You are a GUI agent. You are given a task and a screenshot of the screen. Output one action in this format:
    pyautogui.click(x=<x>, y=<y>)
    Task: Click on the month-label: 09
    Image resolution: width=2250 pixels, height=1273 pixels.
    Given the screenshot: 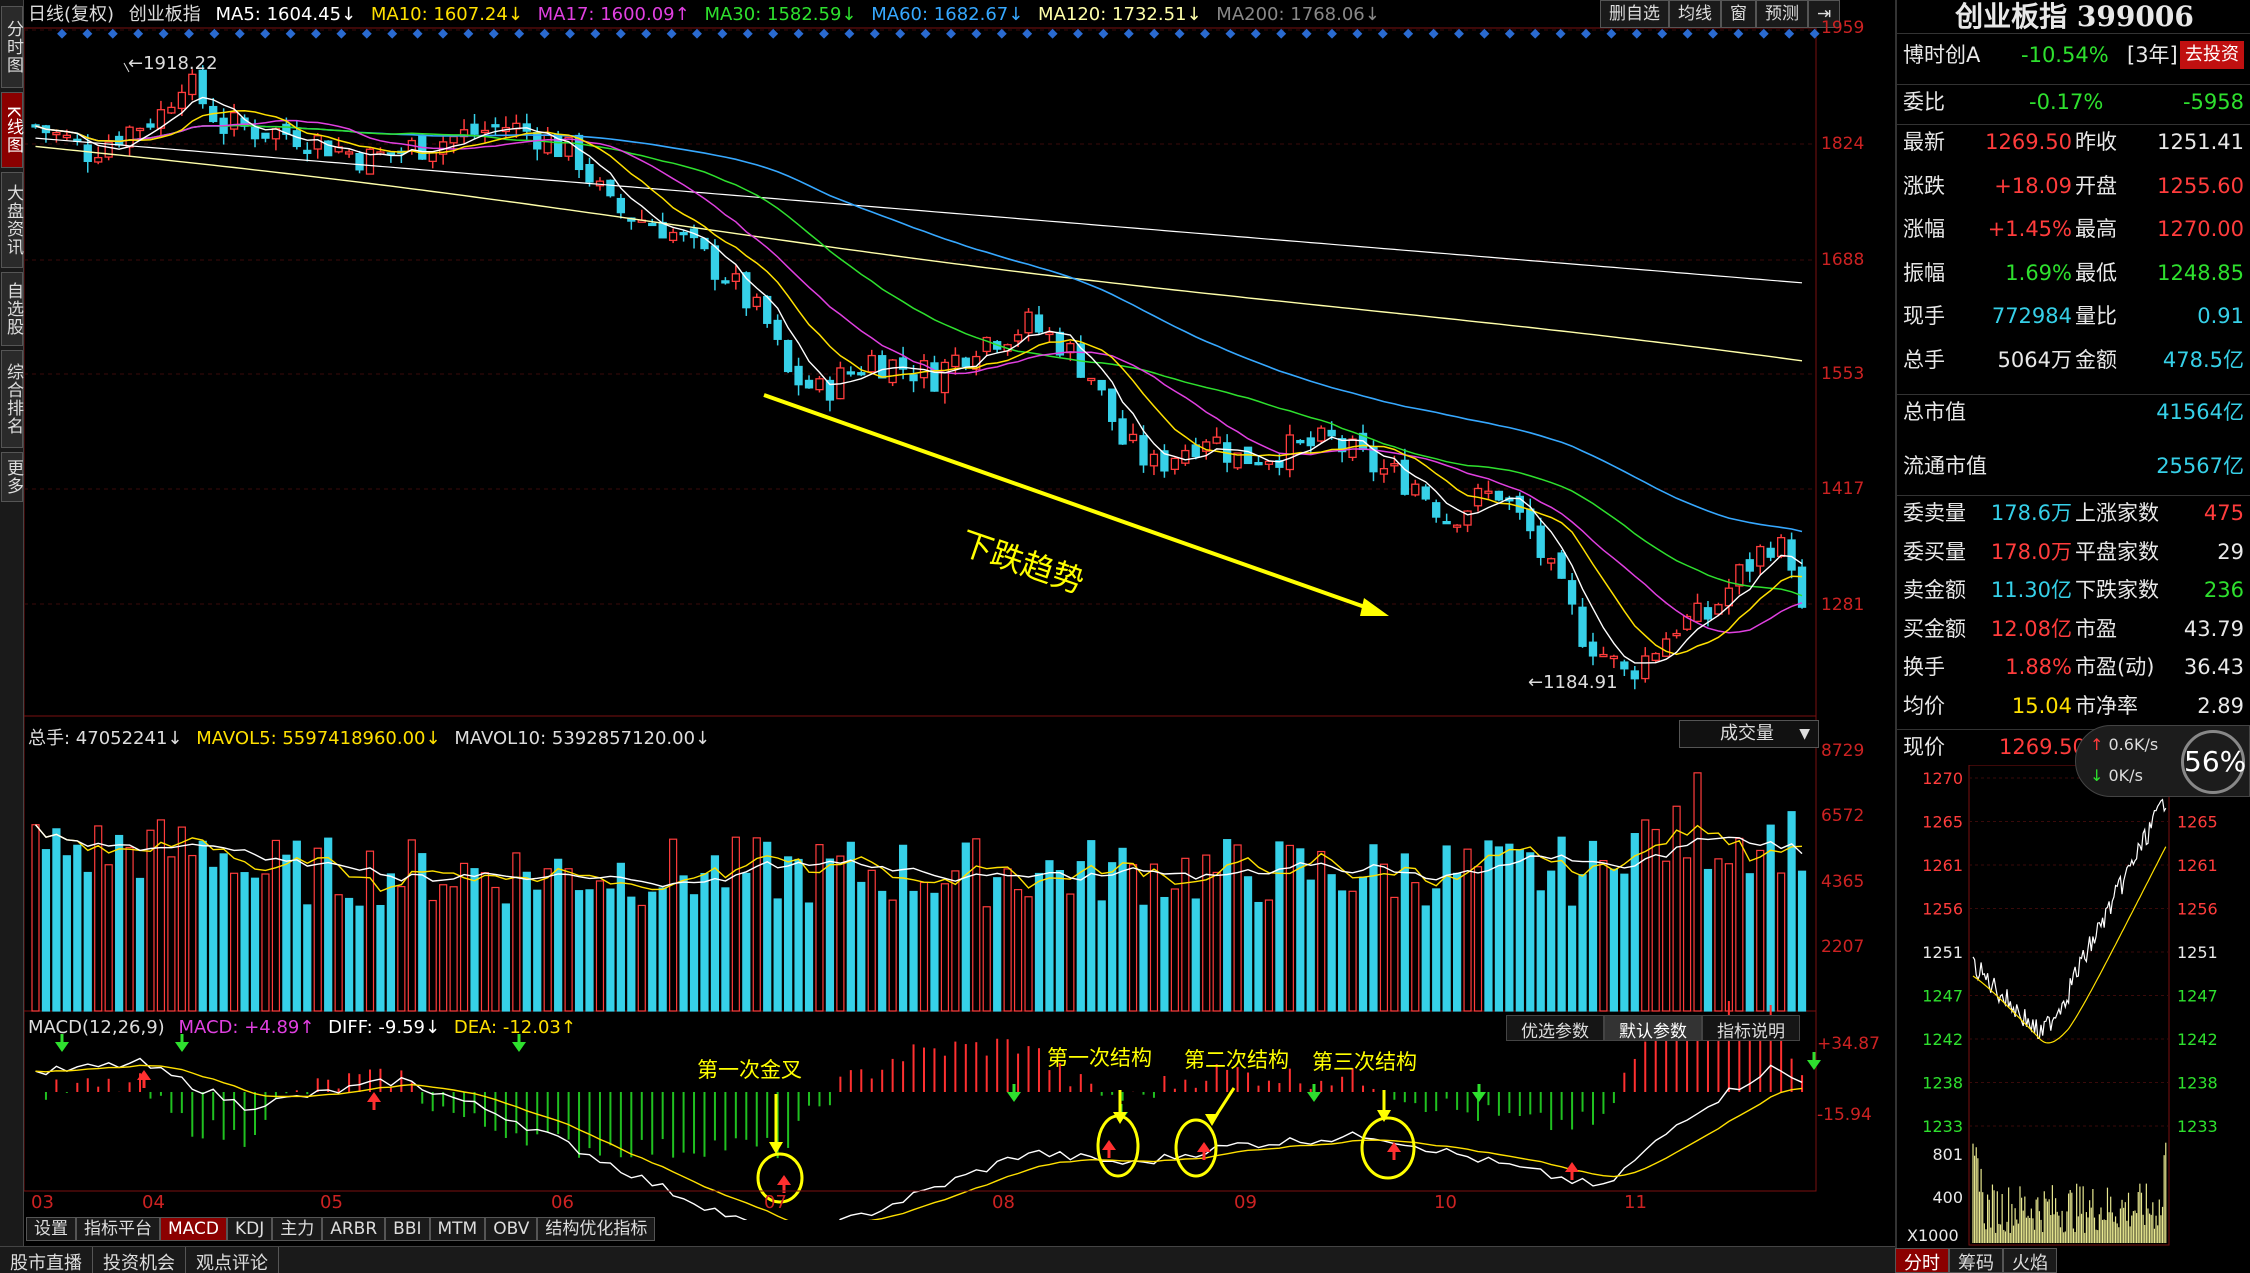 What is the action you would take?
    pyautogui.click(x=1245, y=1202)
    